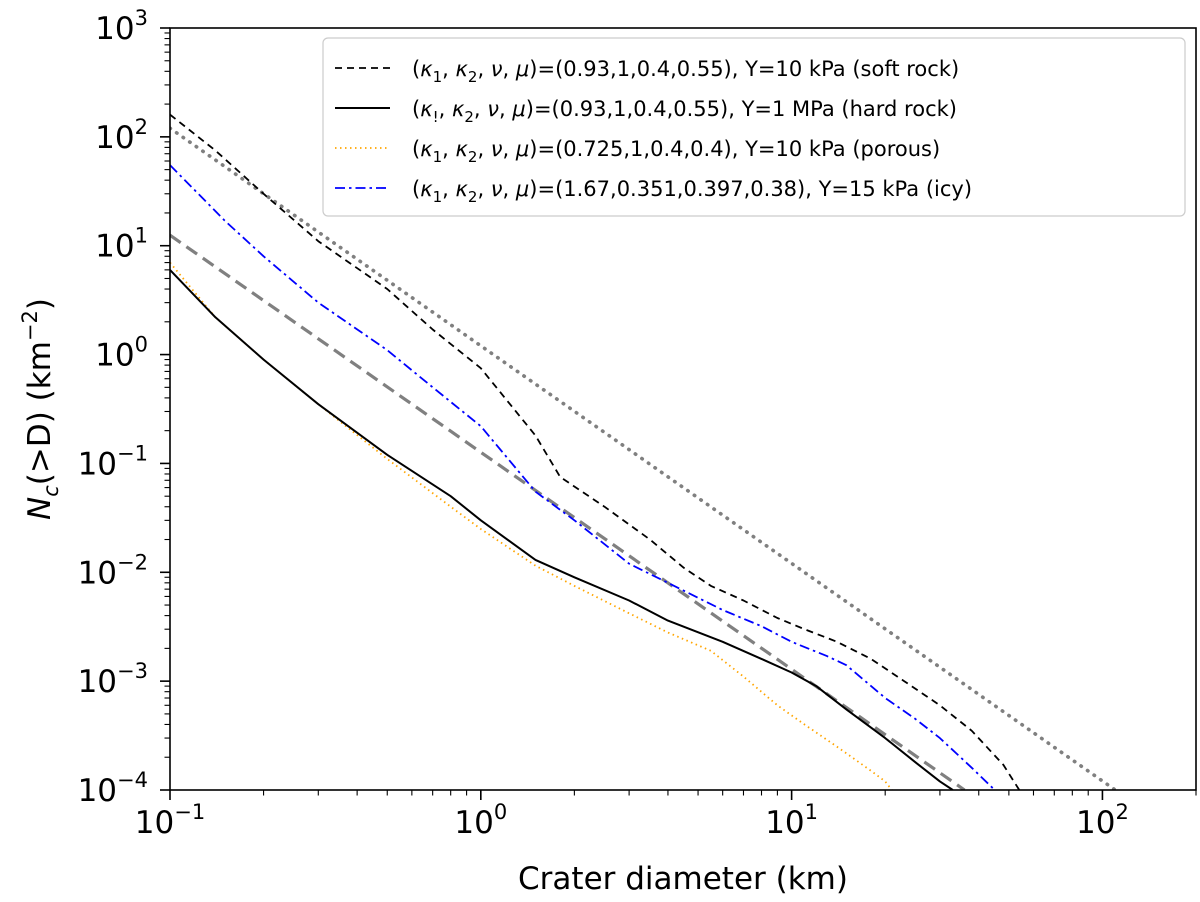 This screenshot has height=902, width=1200. Describe the element at coordinates (40, 304) in the screenshot. I see `y-axis-title-suffix: )` at that location.